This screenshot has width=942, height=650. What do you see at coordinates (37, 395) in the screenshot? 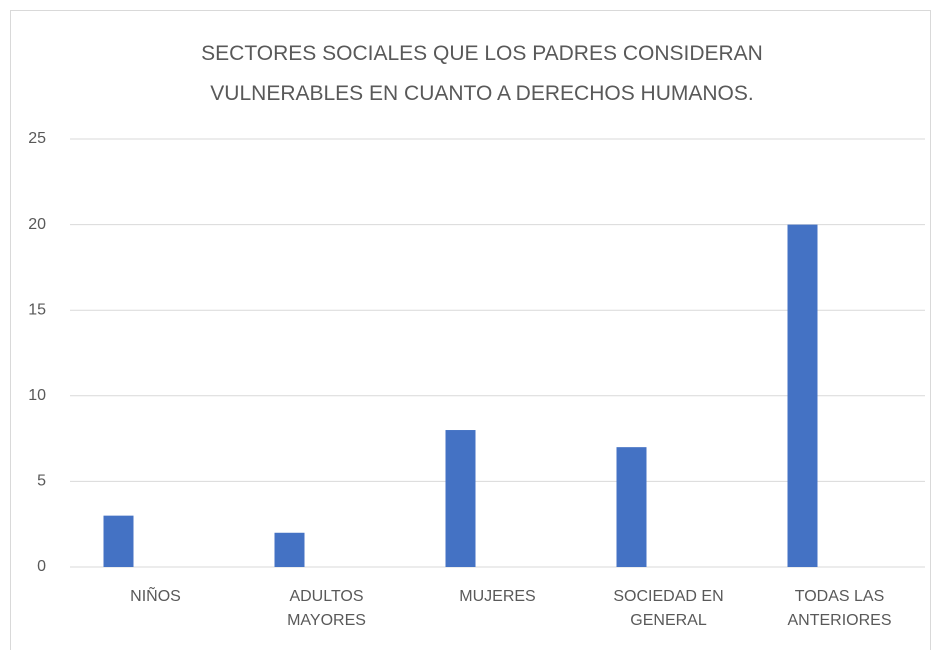
I see `y-tick-label: 10` at bounding box center [37, 395].